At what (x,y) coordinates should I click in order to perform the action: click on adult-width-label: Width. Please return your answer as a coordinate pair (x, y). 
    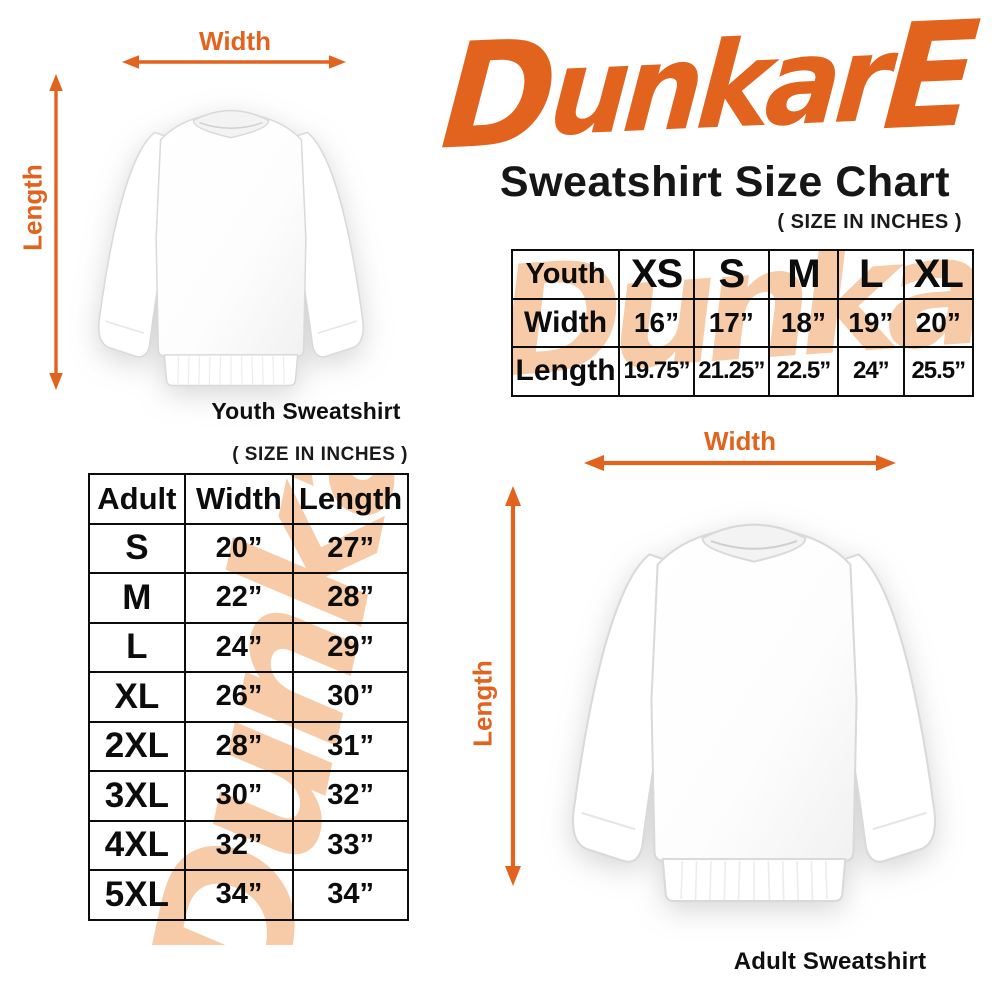
    Looking at the image, I should click on (740, 441).